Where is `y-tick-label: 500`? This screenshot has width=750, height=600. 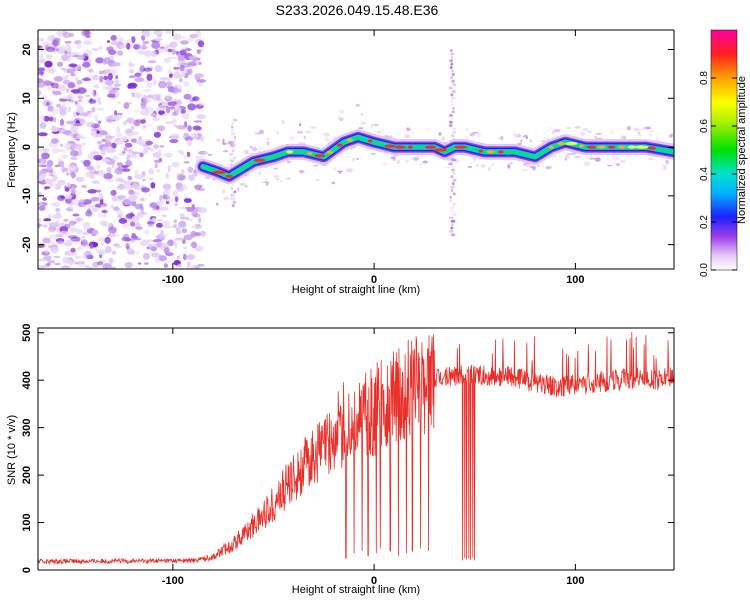
y-tick-label: 500 is located at coordinates (27, 333).